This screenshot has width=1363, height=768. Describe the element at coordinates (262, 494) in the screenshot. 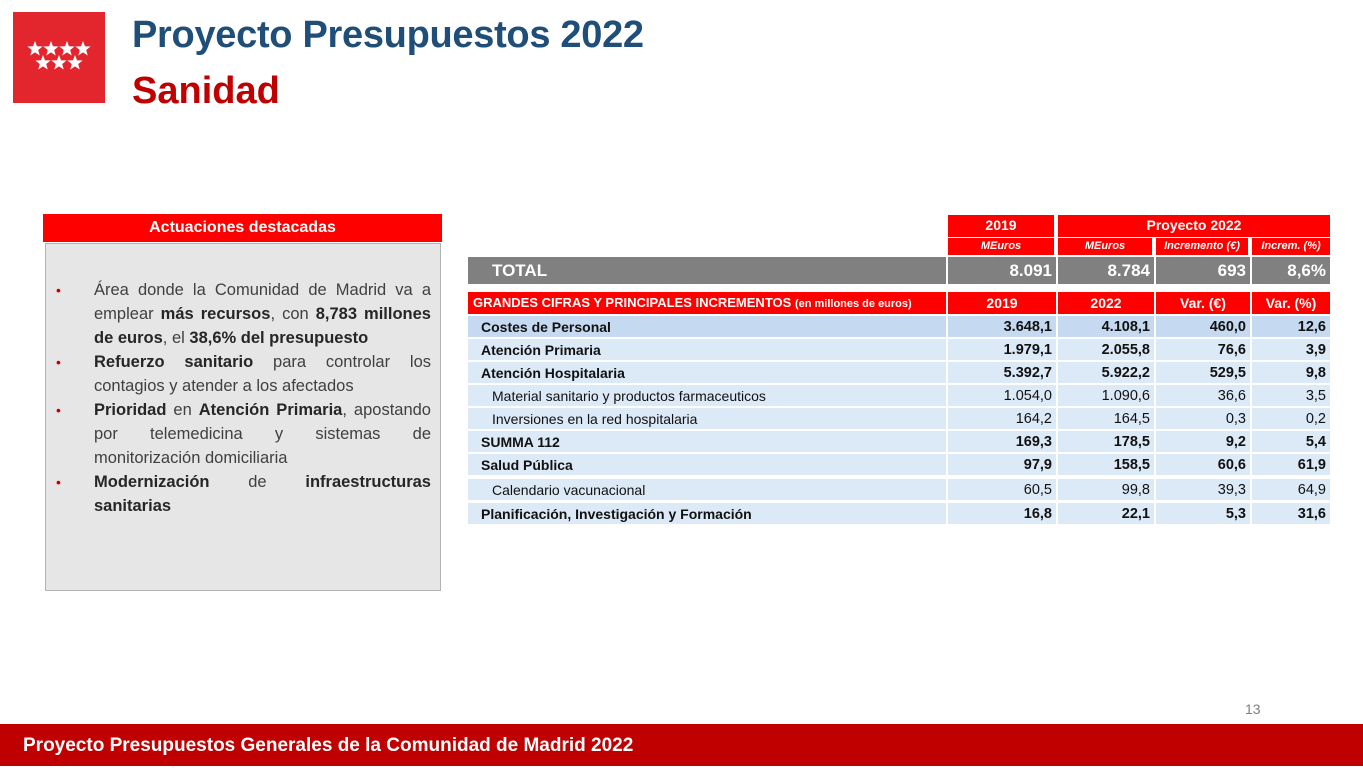

I see `action-text-bold: infraestructuras sanitarias` at that location.